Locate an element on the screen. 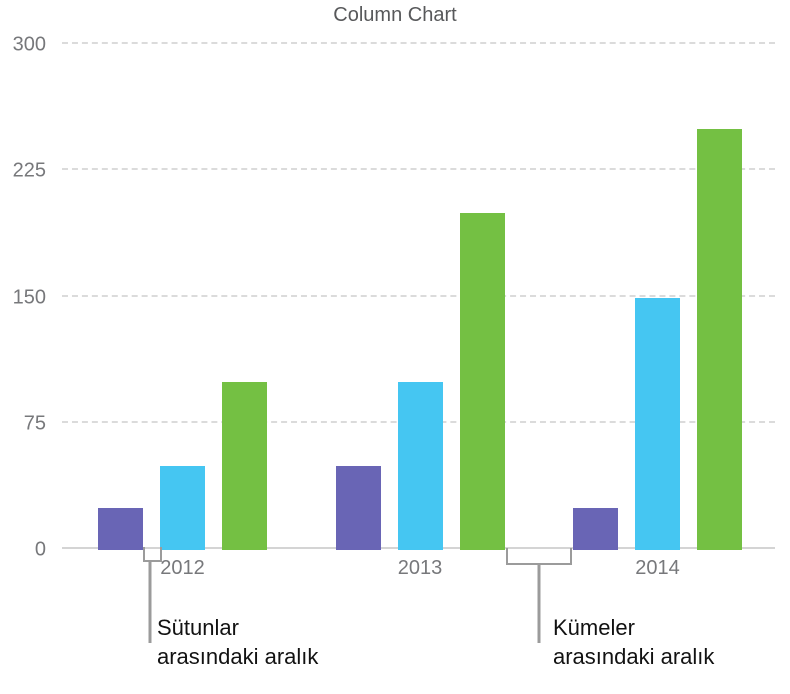  y-axis: 0 75 150 225 300 is located at coordinates (26, 297).